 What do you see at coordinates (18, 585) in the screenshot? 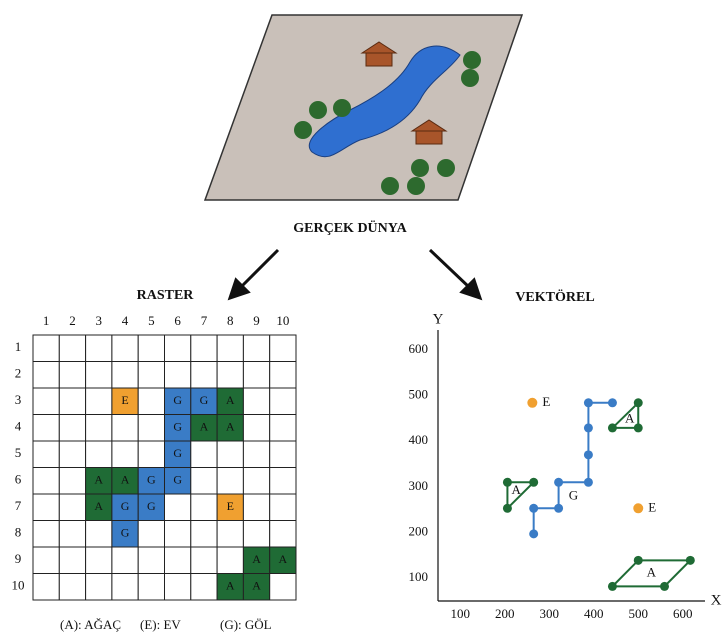
I see `row-label: 10` at bounding box center [18, 585].